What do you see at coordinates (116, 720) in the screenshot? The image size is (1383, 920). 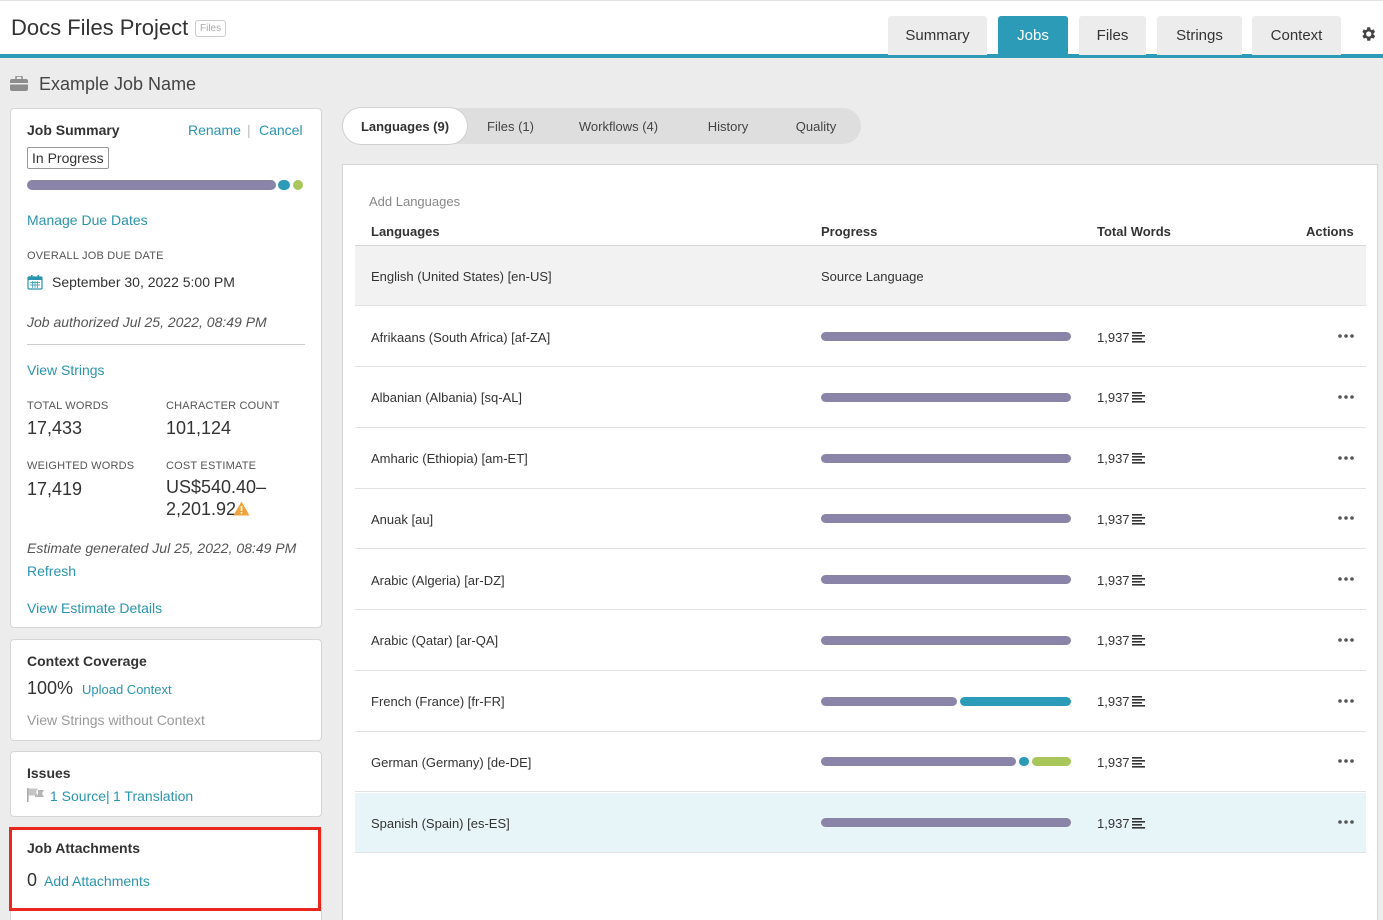 I see `view-strings-without-context-link: View Strings without Context` at bounding box center [116, 720].